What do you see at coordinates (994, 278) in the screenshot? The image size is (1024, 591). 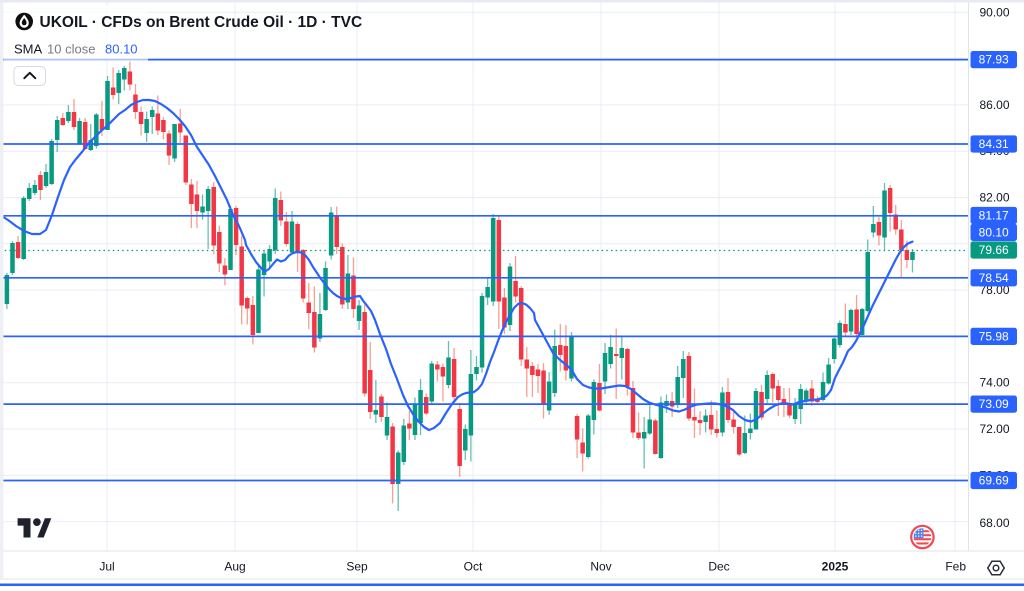 I see `svg-text: 78.54` at bounding box center [994, 278].